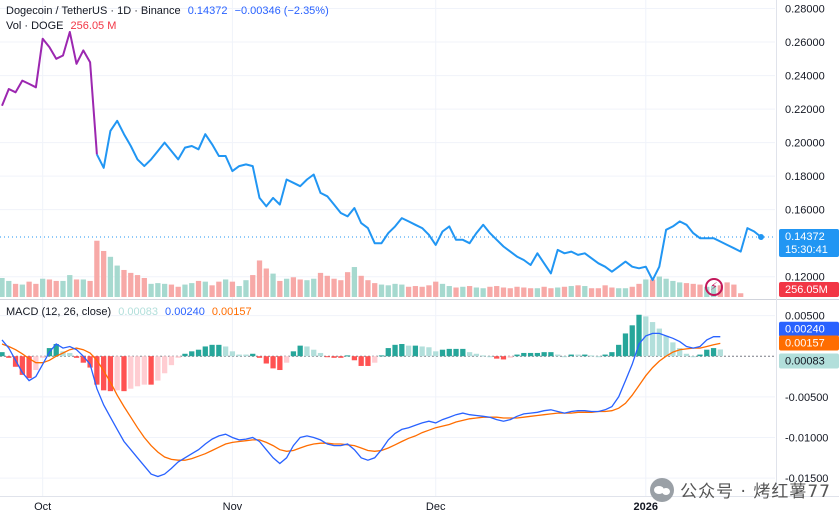 The height and width of the screenshot is (518, 839). What do you see at coordinates (42, 507) in the screenshot?
I see `time-axis-label: Oct` at bounding box center [42, 507].